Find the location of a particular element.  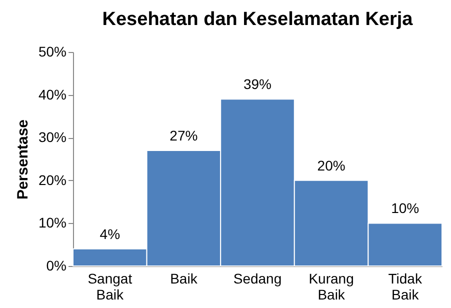

x-tick-label: Kurang Baik is located at coordinates (331, 286).